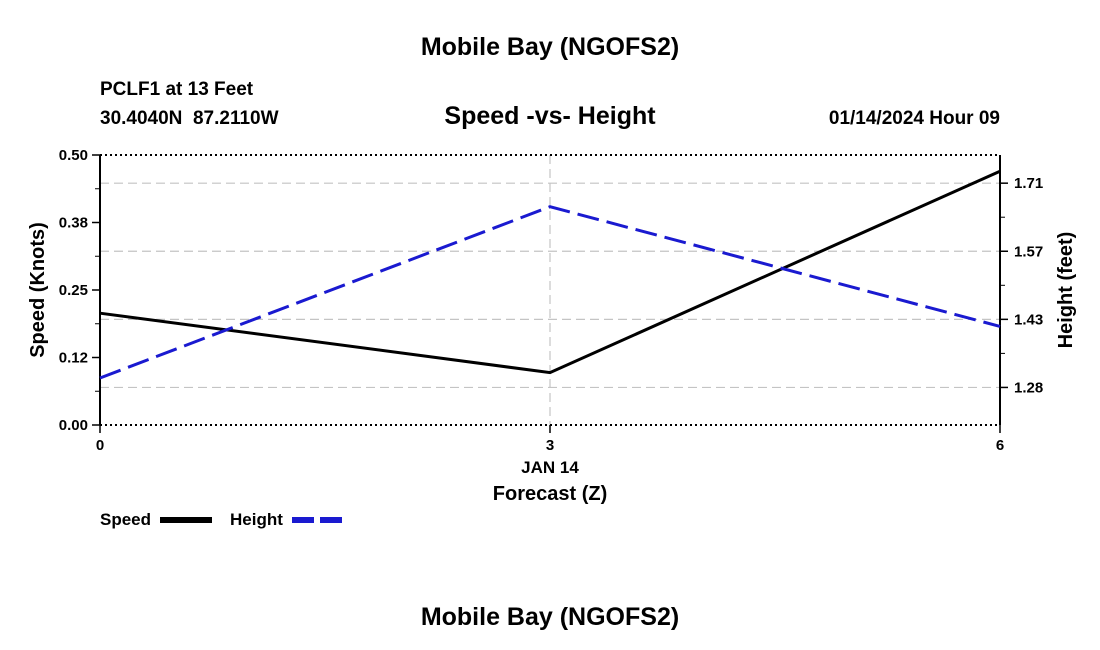 This screenshot has height=650, width=1100. What do you see at coordinates (73, 223) in the screenshot?
I see `left-tick-label: 0.38` at bounding box center [73, 223].